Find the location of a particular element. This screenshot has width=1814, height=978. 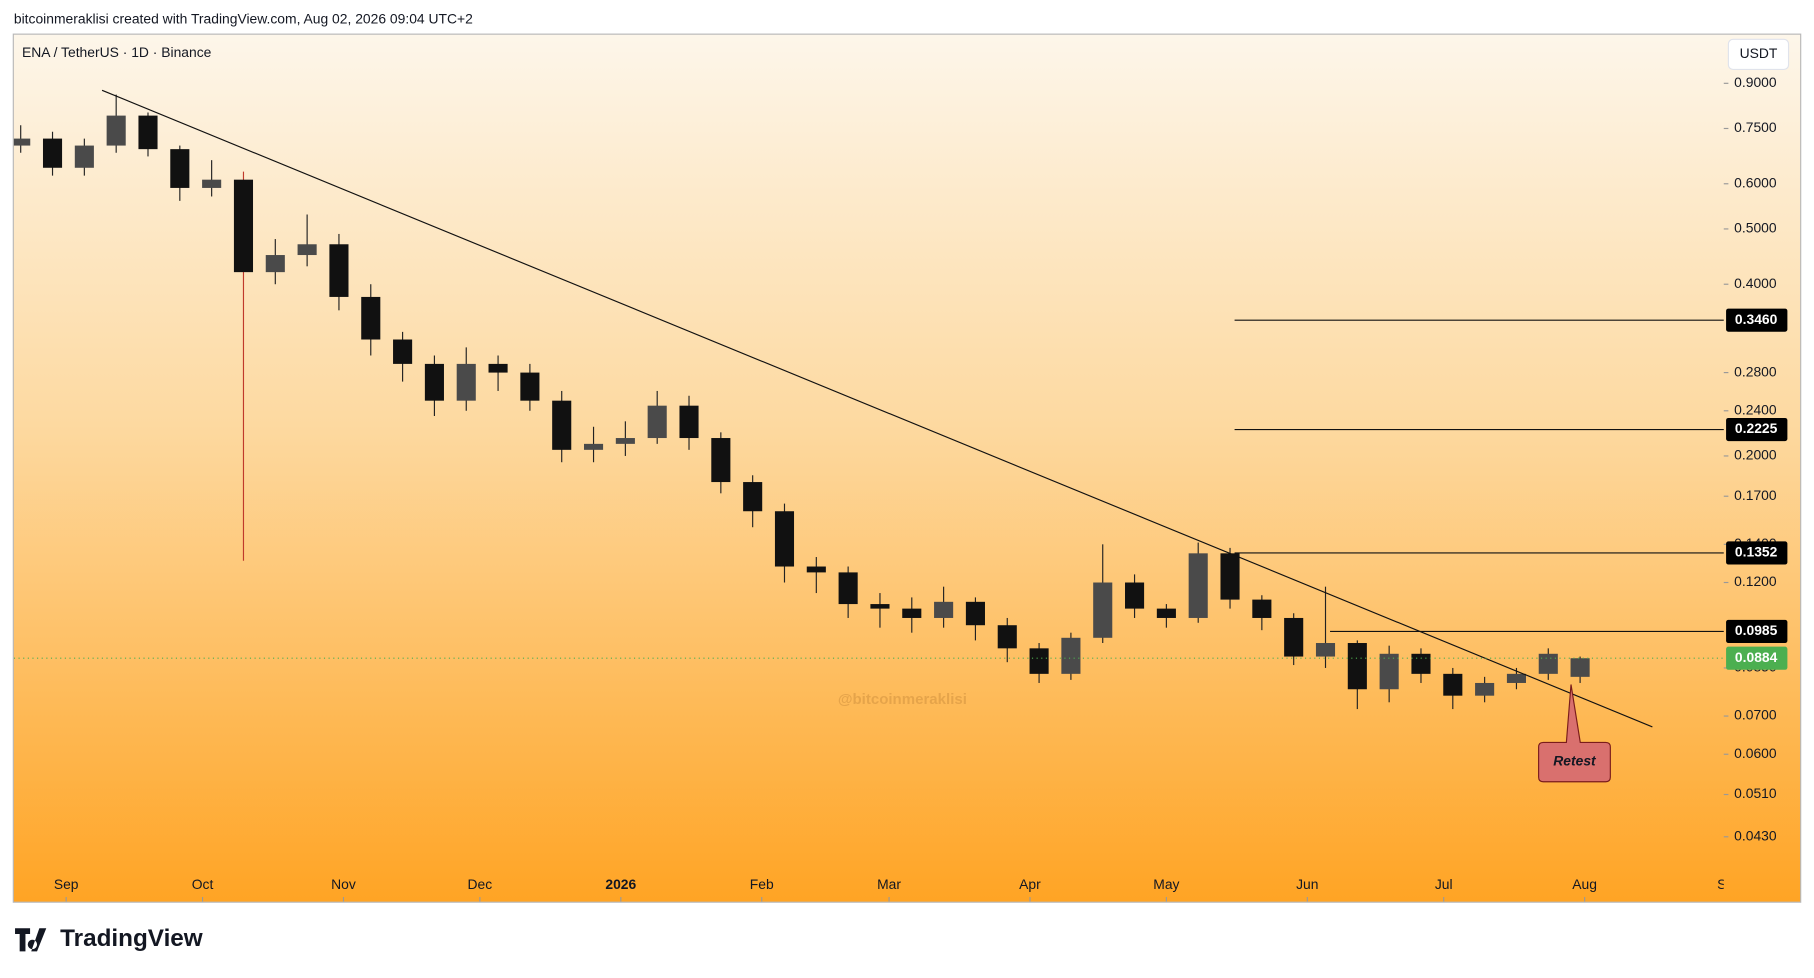

level-label: 0.2225 is located at coordinates (1756, 428).